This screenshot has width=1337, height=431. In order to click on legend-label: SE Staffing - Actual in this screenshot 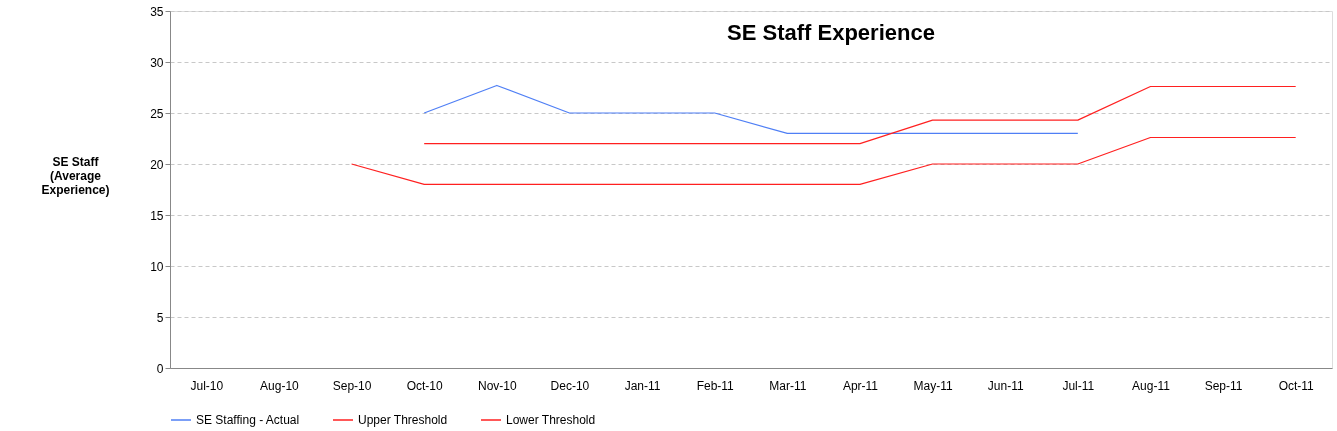, I will do `click(248, 420)`.